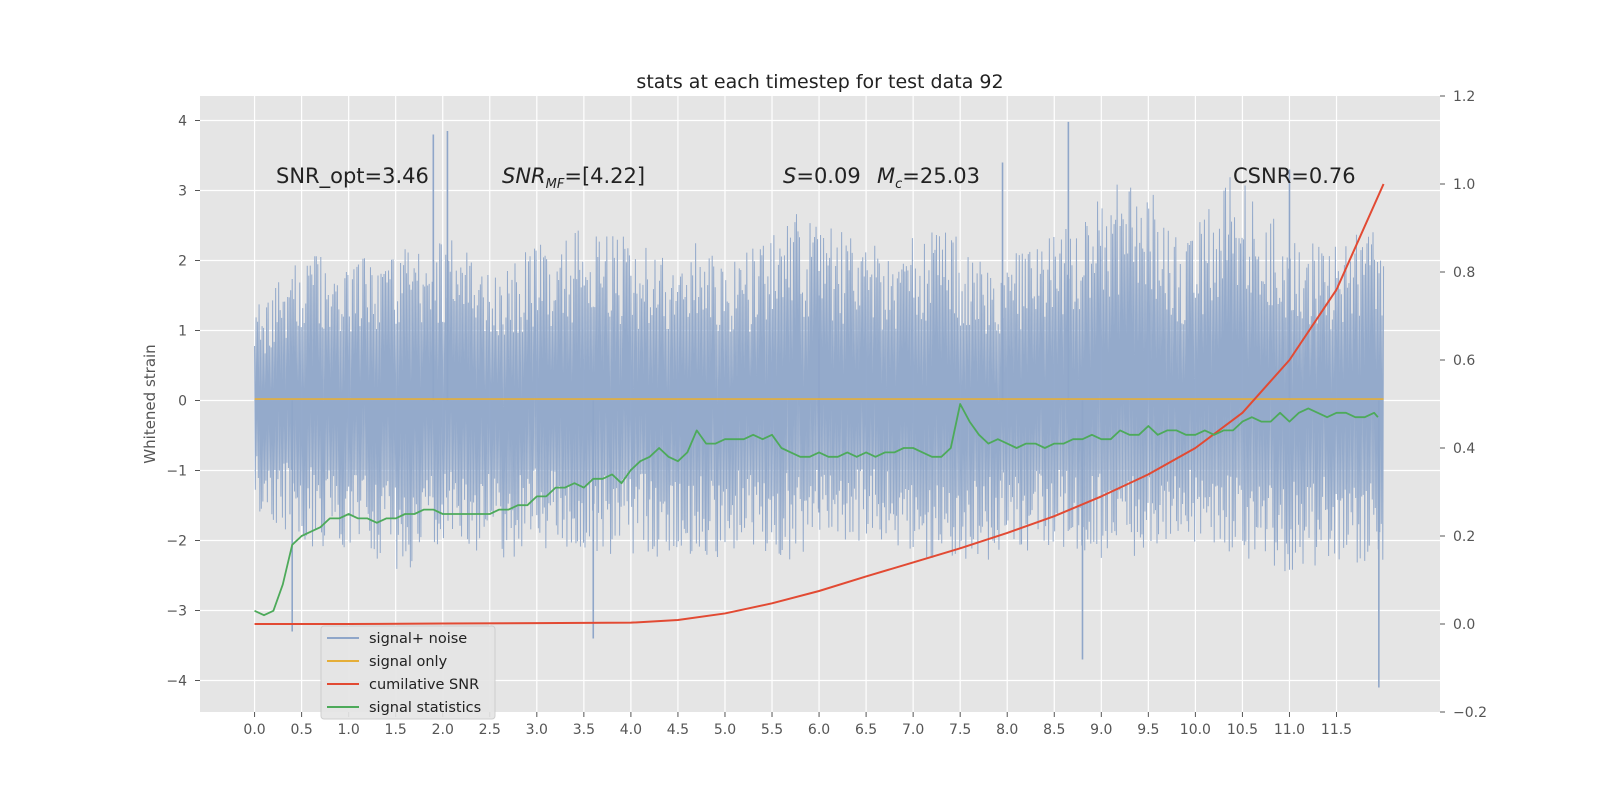 Image resolution: width=1600 pixels, height=800 pixels. Describe the element at coordinates (772, 730) in the screenshot. I see `x-tick-label: 5.5` at that location.